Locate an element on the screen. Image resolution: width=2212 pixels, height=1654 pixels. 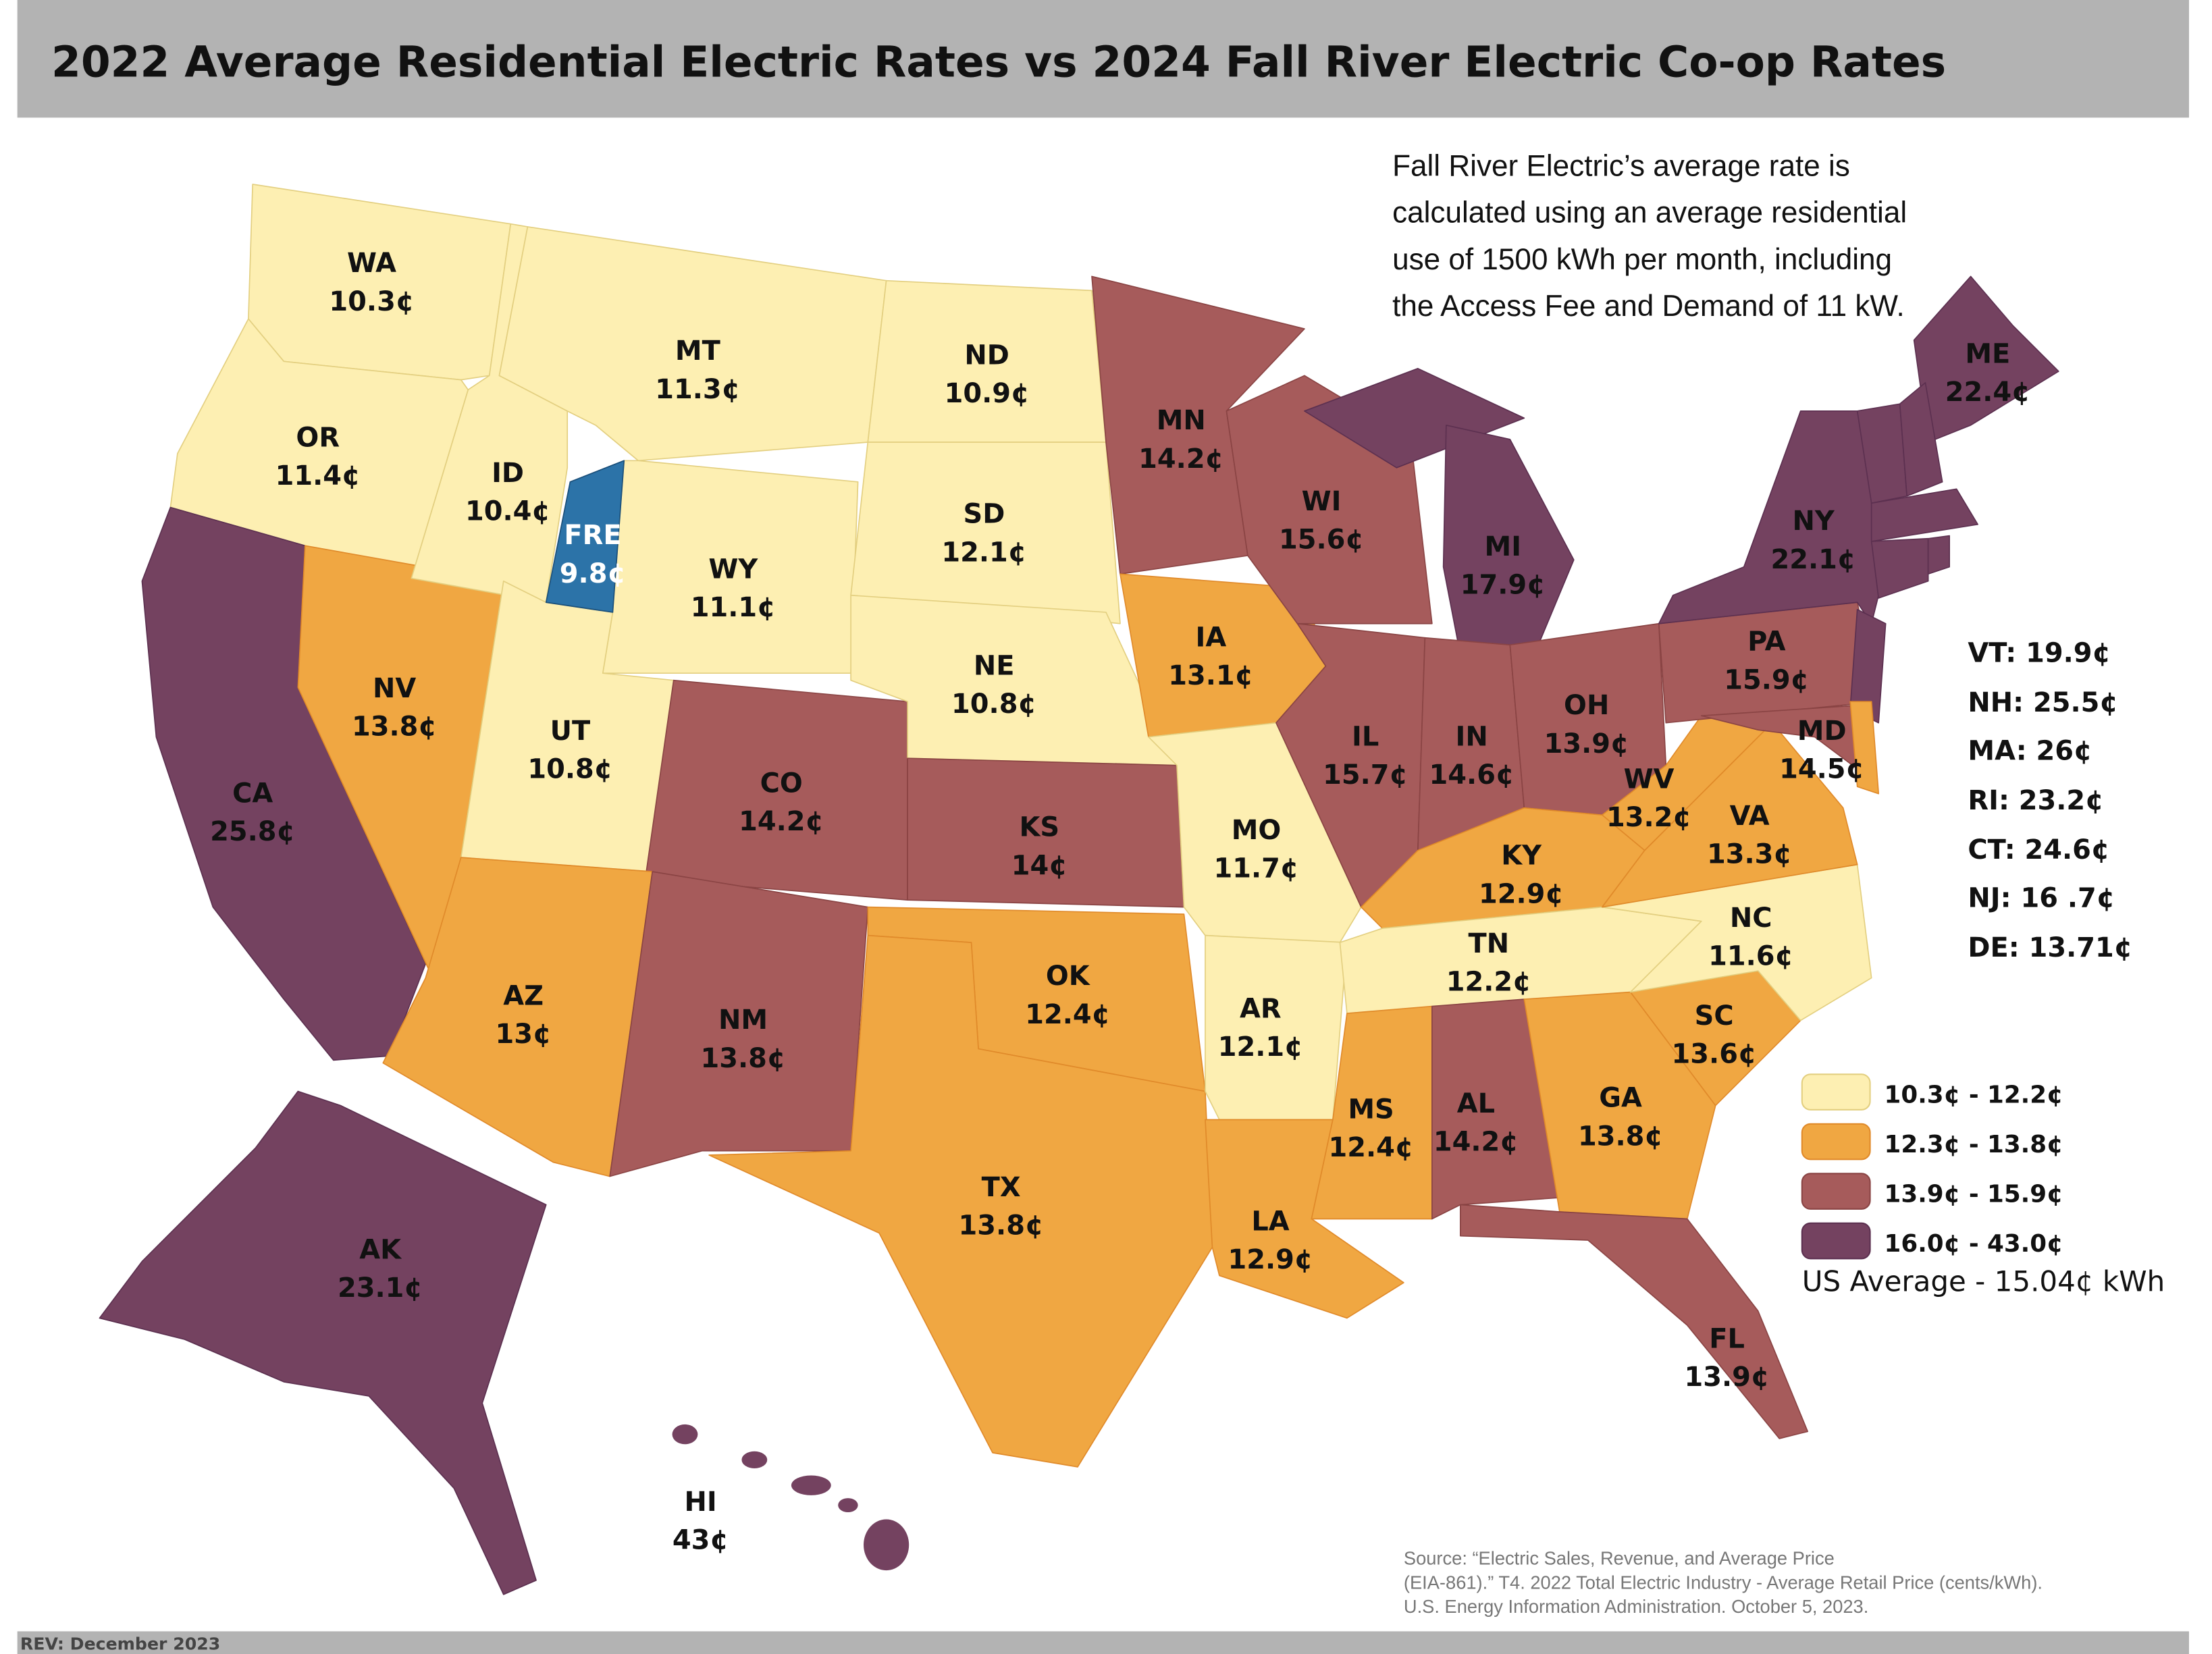
state-code-label: MT is located at coordinates (697, 351).